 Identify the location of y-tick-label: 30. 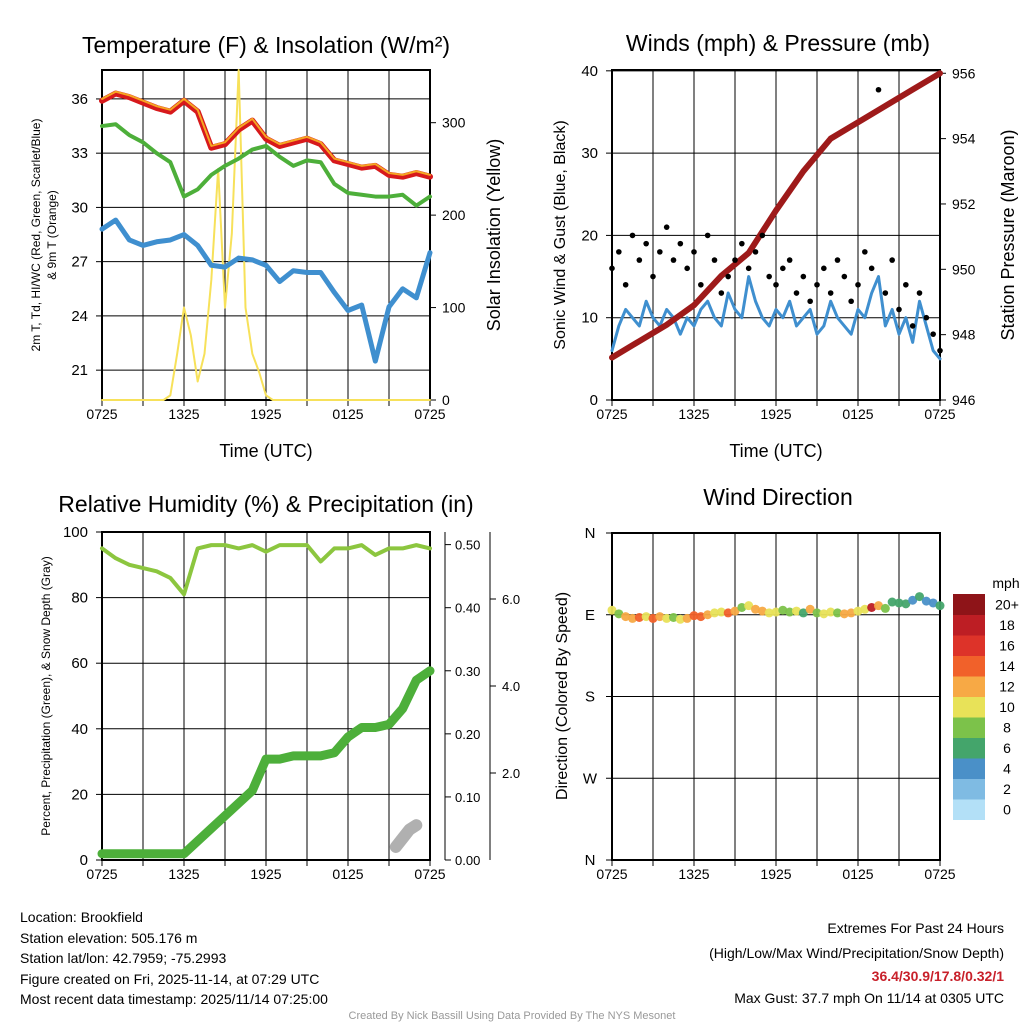
(79, 207).